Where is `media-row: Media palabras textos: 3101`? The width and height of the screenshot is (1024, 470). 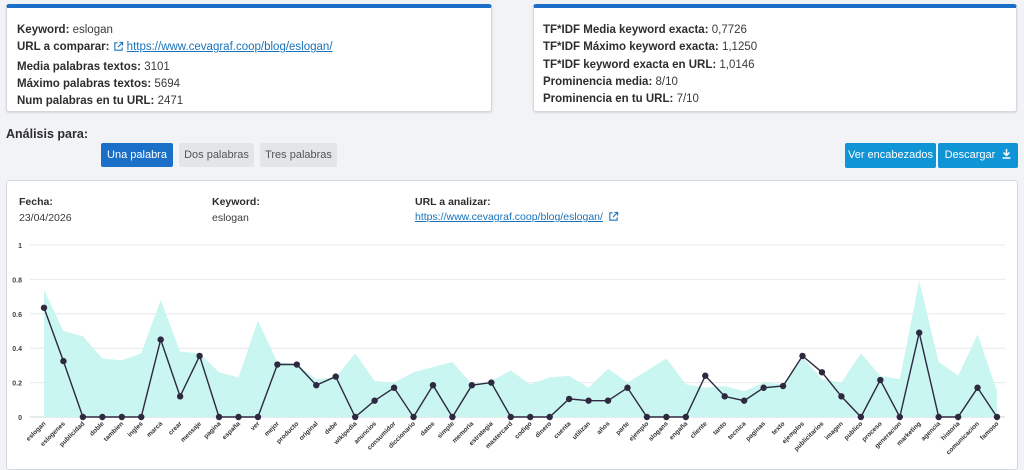
media-row: Media palabras textos: 3101 is located at coordinates (249, 67).